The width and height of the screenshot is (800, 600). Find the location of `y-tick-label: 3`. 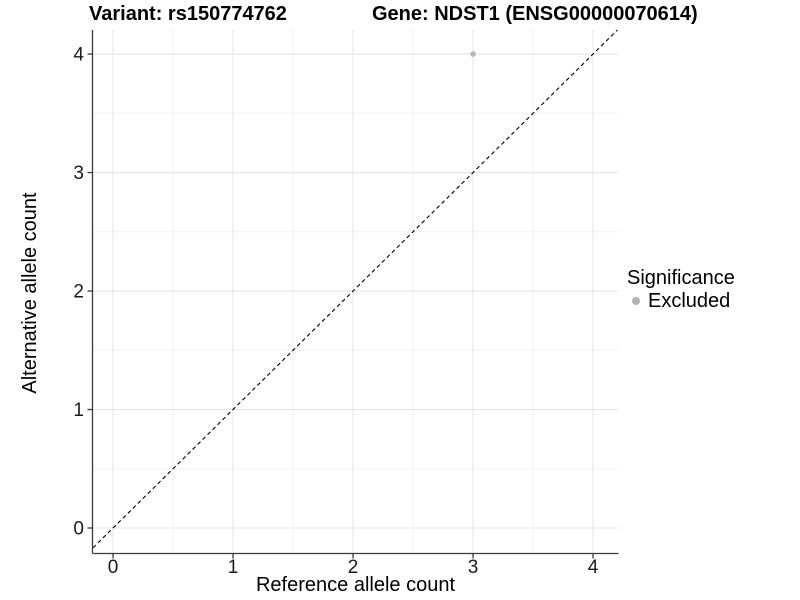

y-tick-label: 3 is located at coordinates (78, 173).